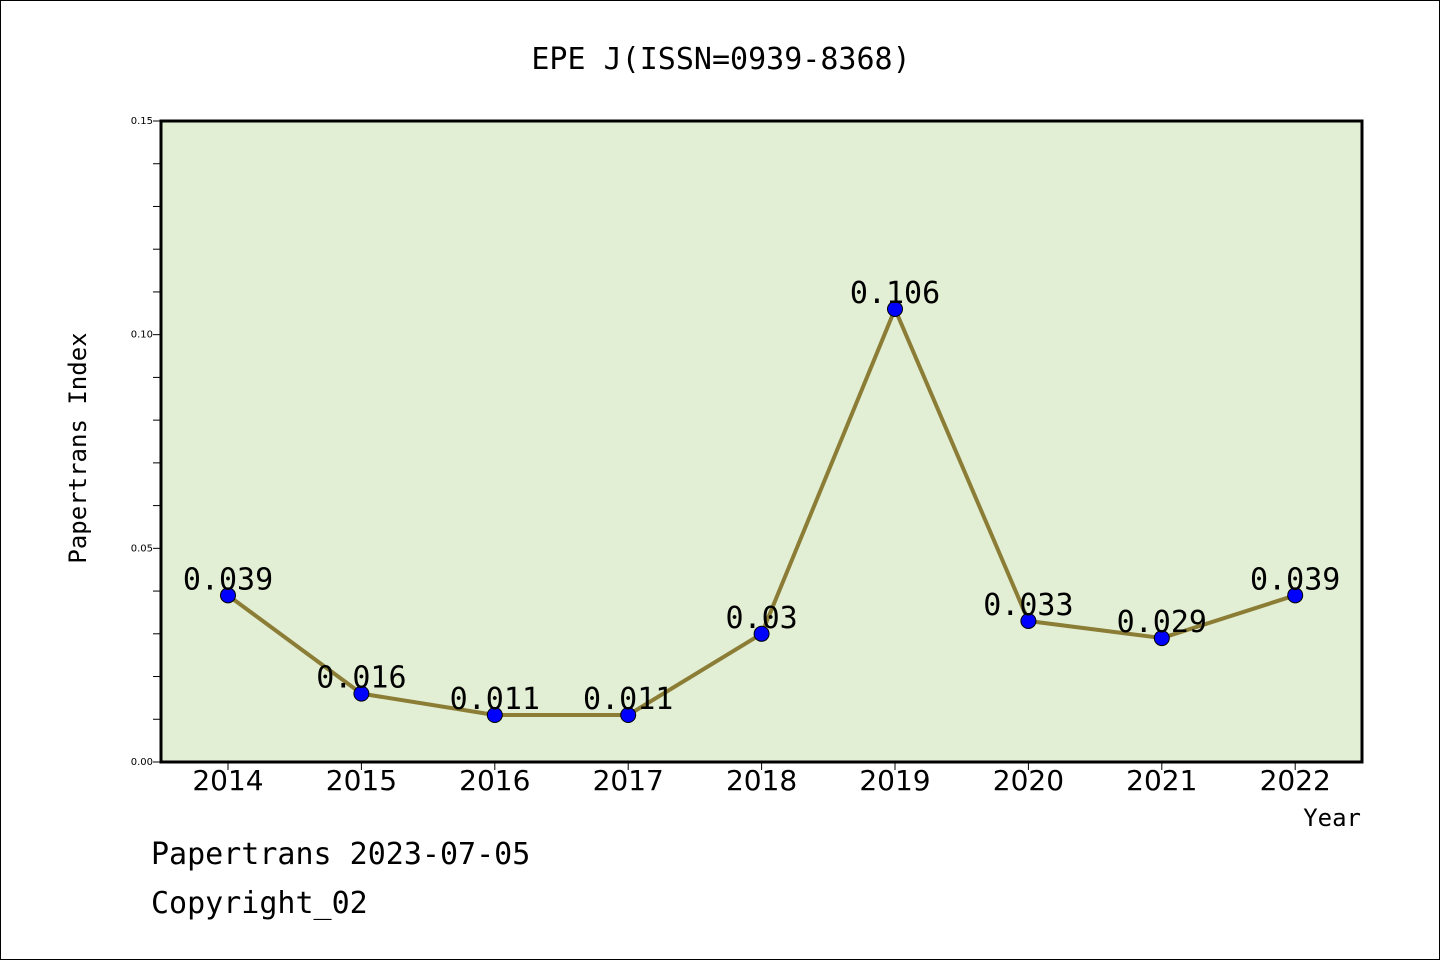  I want to click on x-tick-label: 2017, so click(628, 780).